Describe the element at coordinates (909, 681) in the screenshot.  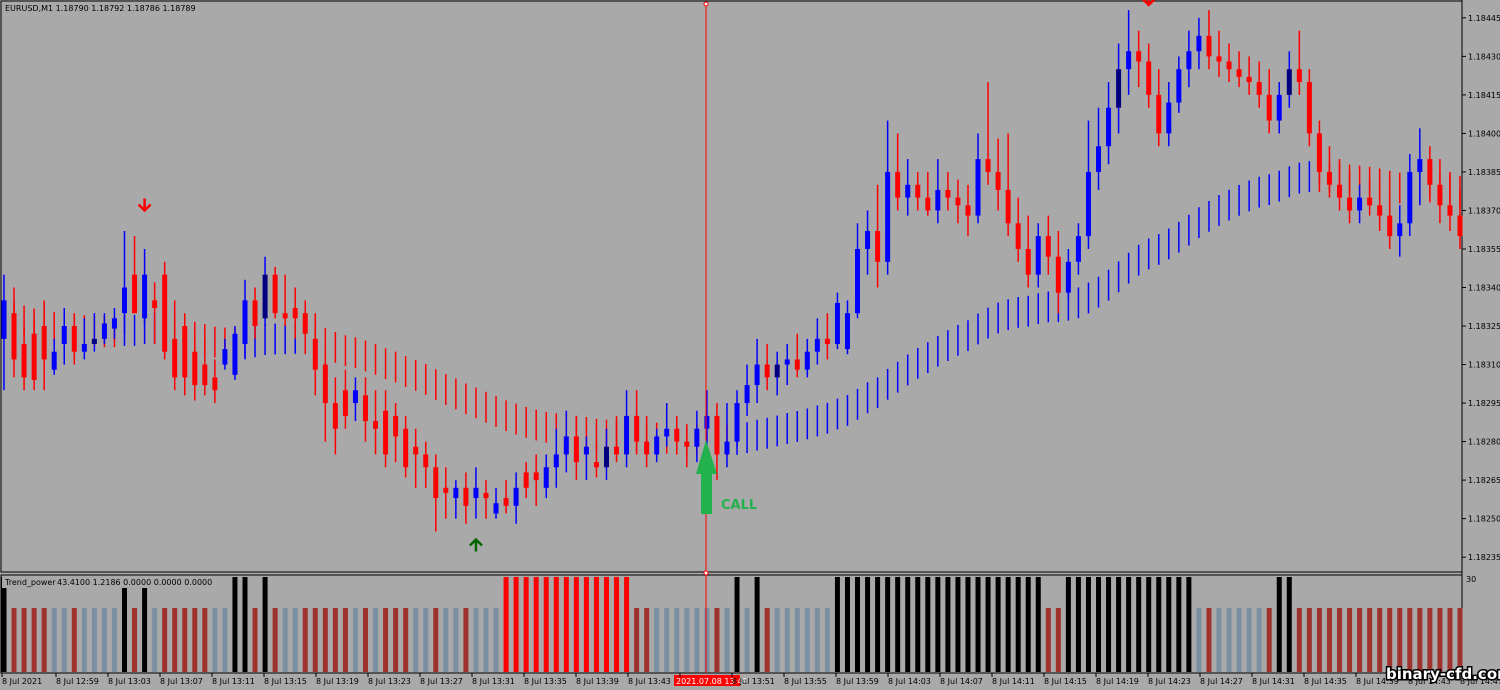
I see `time-label: 8 Jul 14:03` at that location.